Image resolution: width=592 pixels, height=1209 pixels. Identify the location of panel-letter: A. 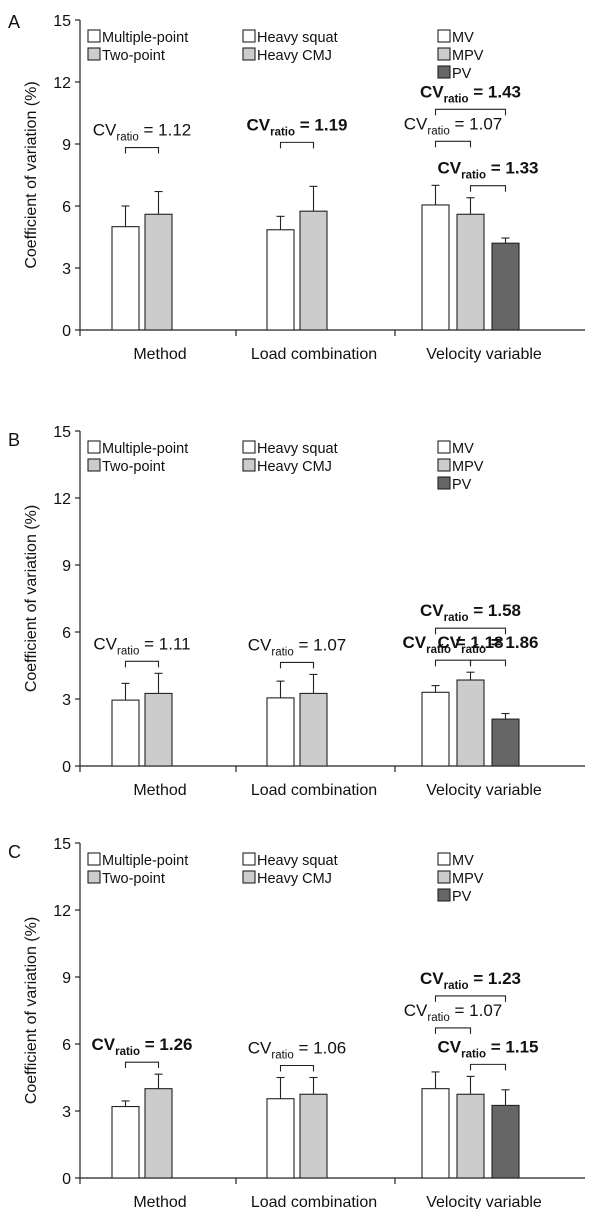
(14, 22).